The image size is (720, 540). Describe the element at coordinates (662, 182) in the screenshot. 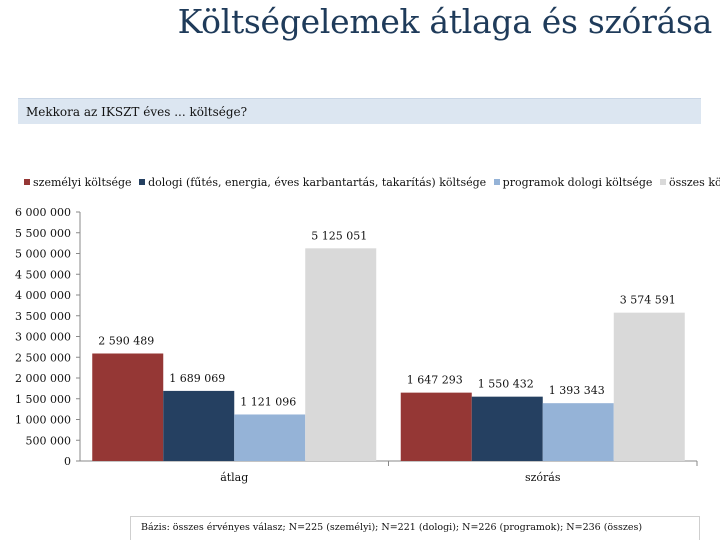

I see `legend-swatch-total` at that location.